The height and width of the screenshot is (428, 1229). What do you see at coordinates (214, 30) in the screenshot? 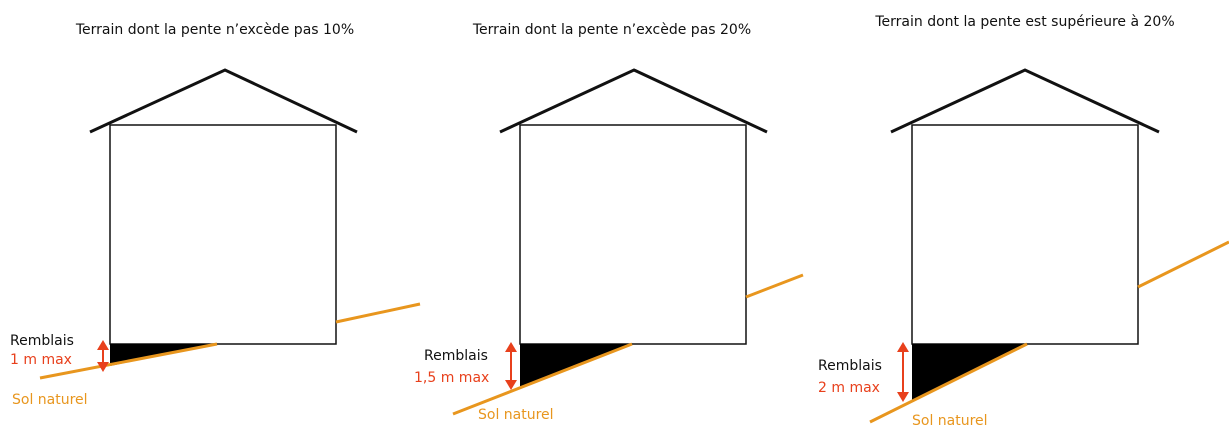
I see `panel-title: Terrain dont la pente n’excède pas 10%` at bounding box center [214, 30].